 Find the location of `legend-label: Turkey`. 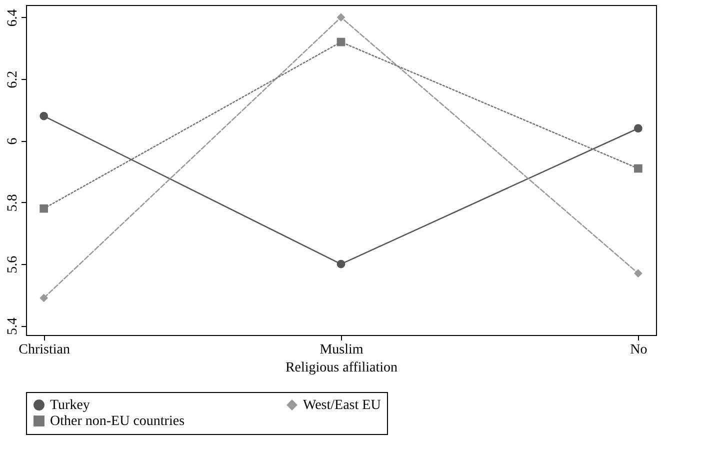

legend-label: Turkey is located at coordinates (70, 405).